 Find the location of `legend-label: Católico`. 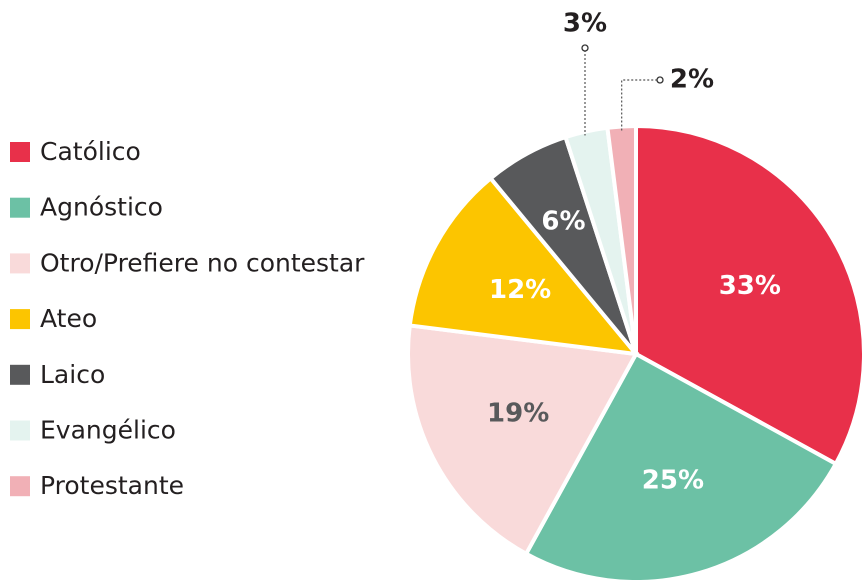

legend-label: Católico is located at coordinates (90, 151).